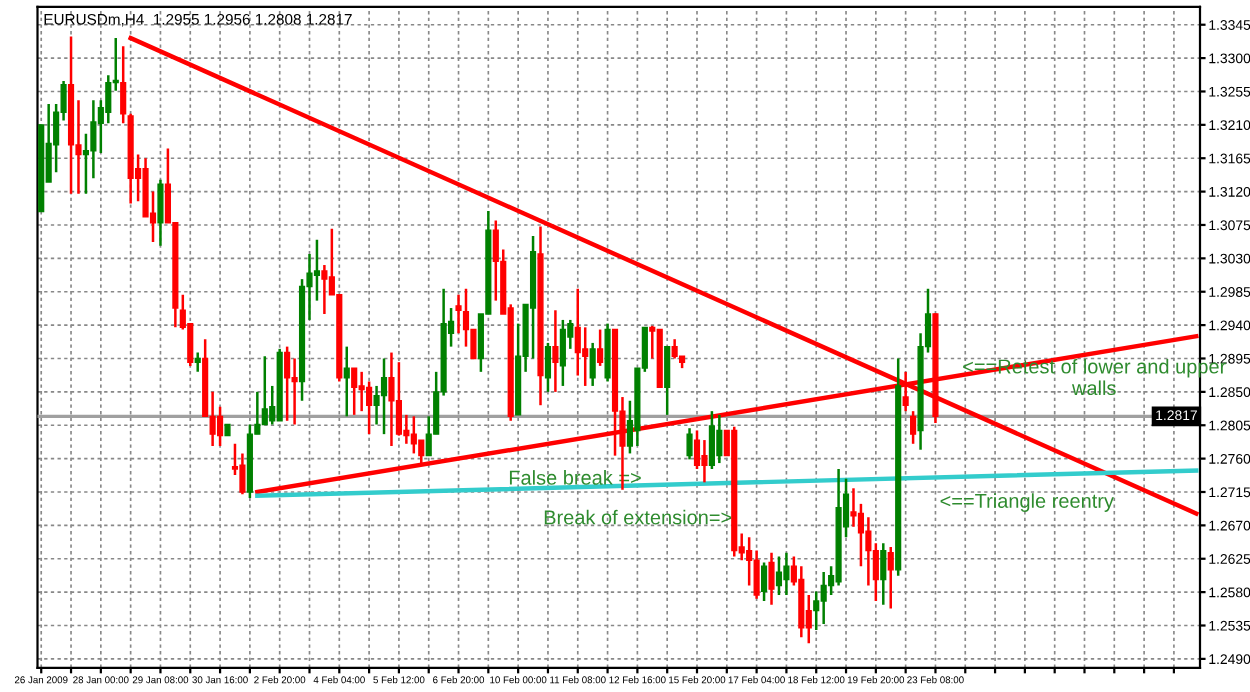 The height and width of the screenshot is (692, 1250). I want to click on annotation: <==Triangle reentry, so click(1027, 502).